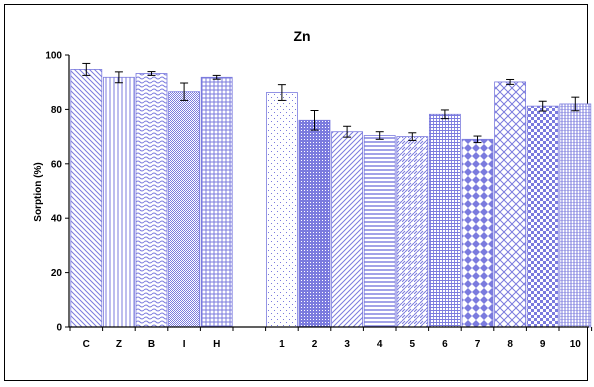 Image resolution: width=594 pixels, height=387 pixels. What do you see at coordinates (445, 344) in the screenshot?
I see `x-tick-label: 6` at bounding box center [445, 344].